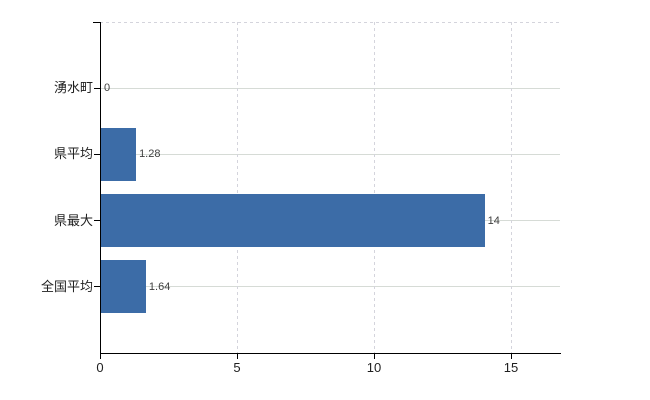  What do you see at coordinates (73, 220) in the screenshot?
I see `category-label: 県最大` at bounding box center [73, 220].